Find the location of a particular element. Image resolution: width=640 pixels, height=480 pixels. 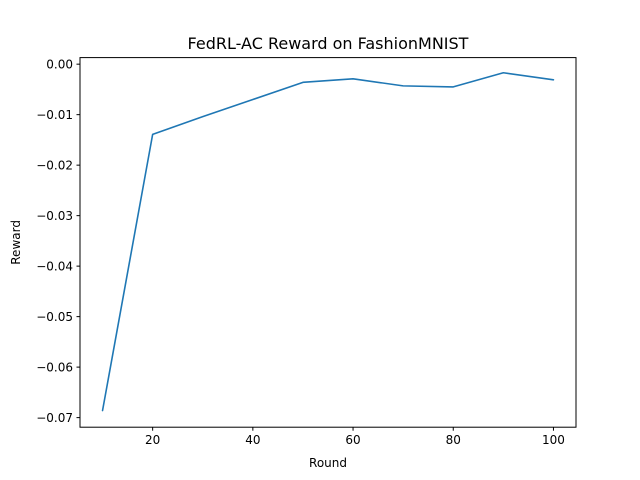

x-tick-label: 60 is located at coordinates (352, 440).